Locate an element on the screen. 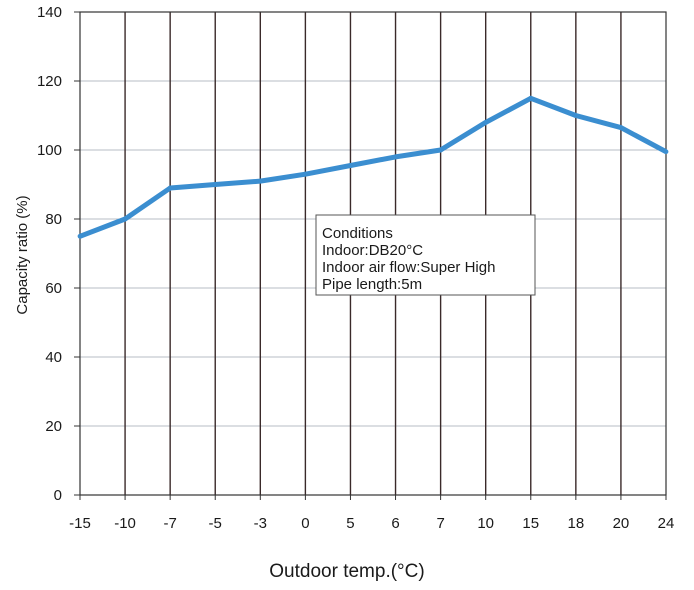 The height and width of the screenshot is (590, 694). x-axis-title: Outdoor temp.(°C) is located at coordinates (346, 571).